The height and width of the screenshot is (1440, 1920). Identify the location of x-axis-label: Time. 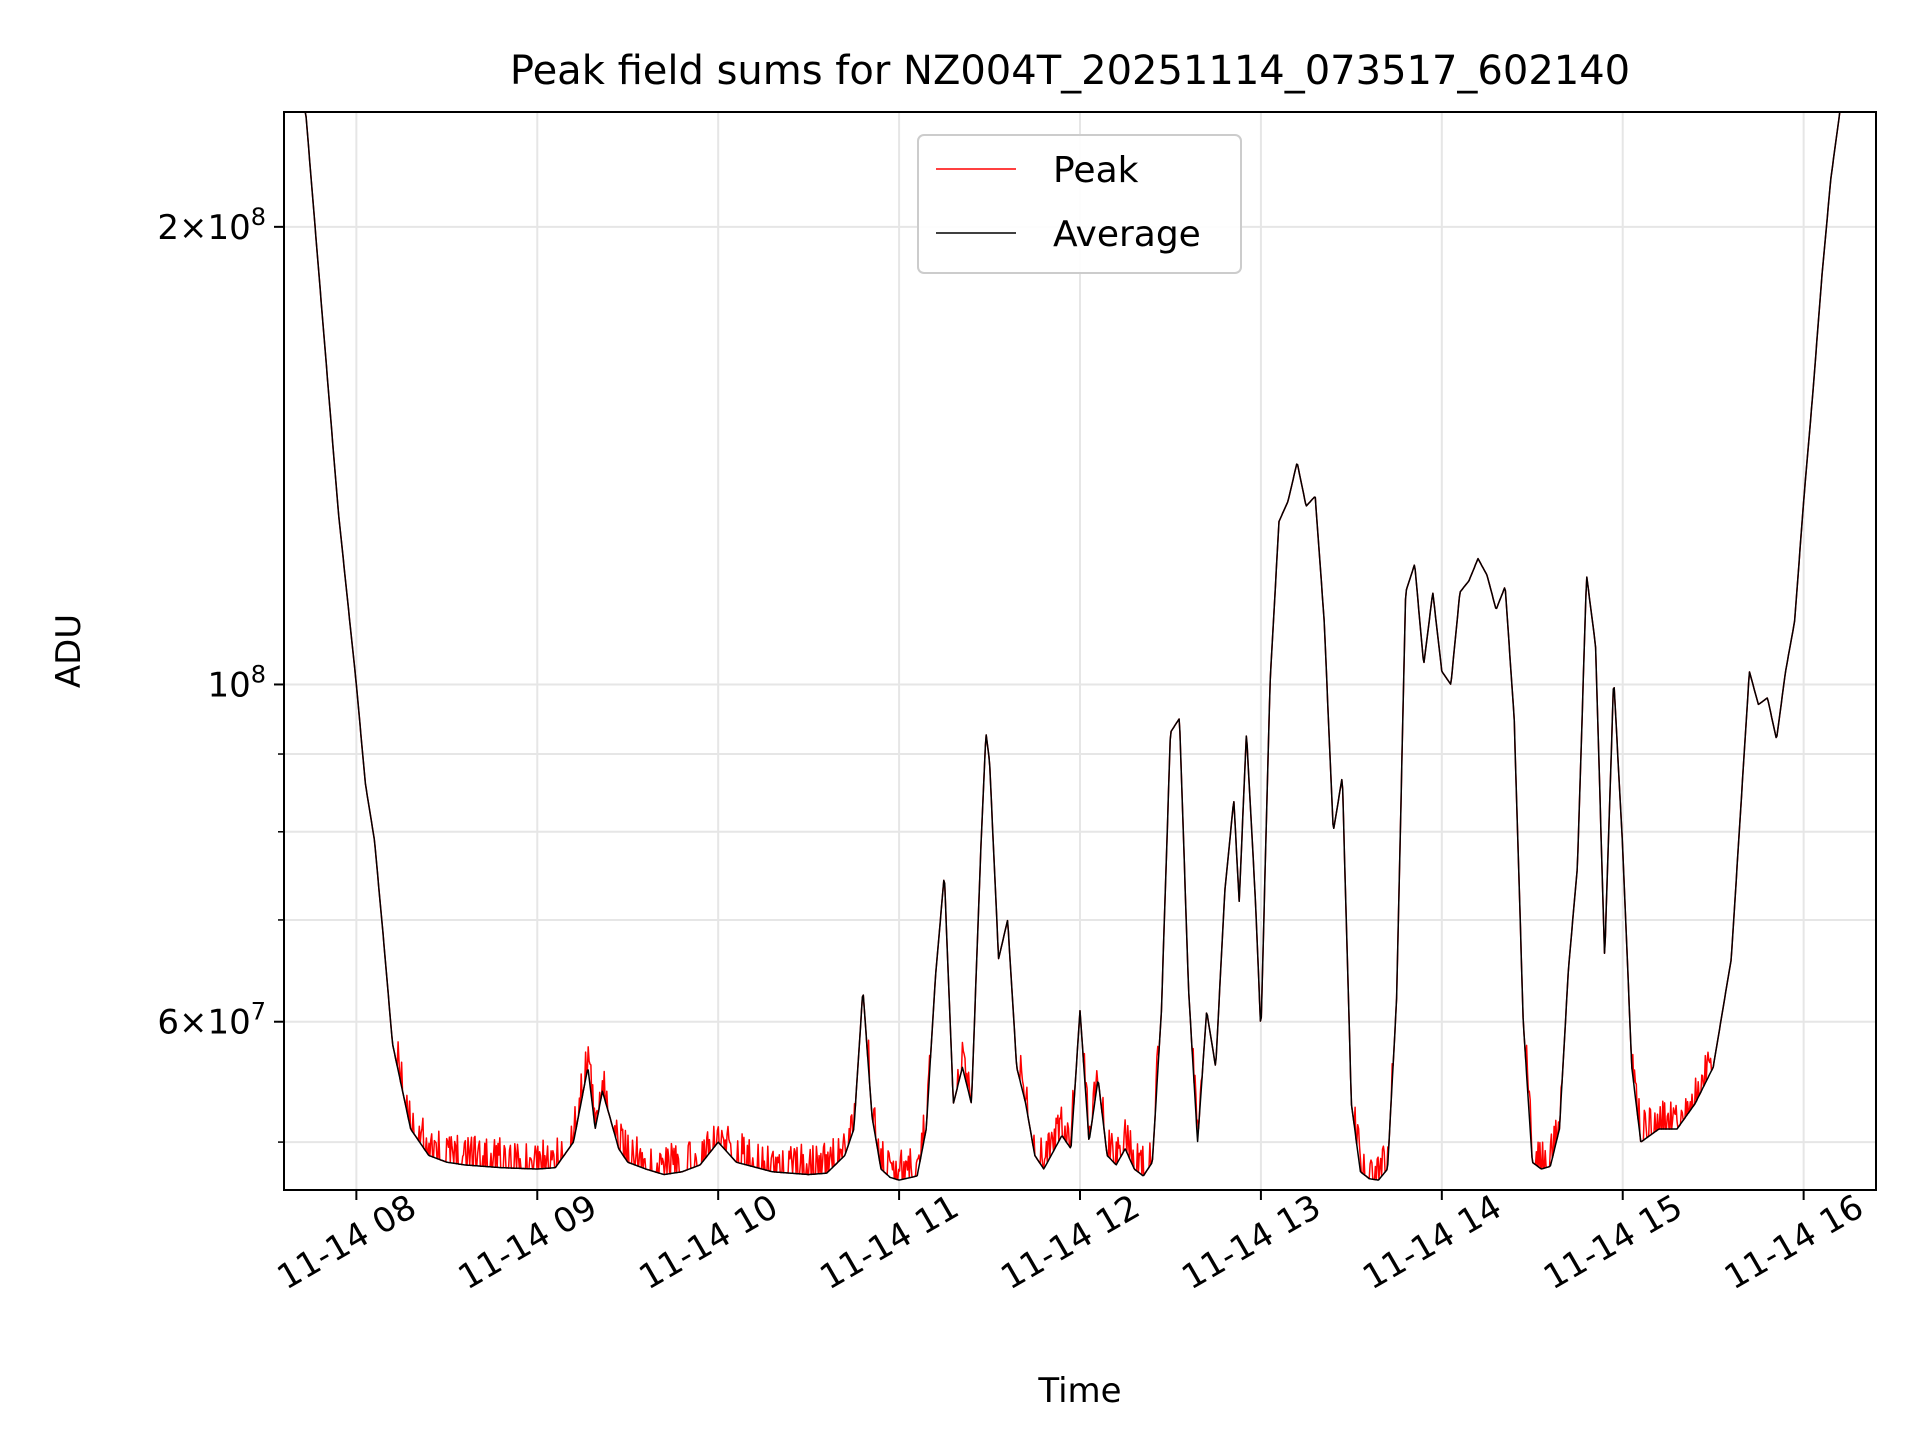
(1079, 1391).